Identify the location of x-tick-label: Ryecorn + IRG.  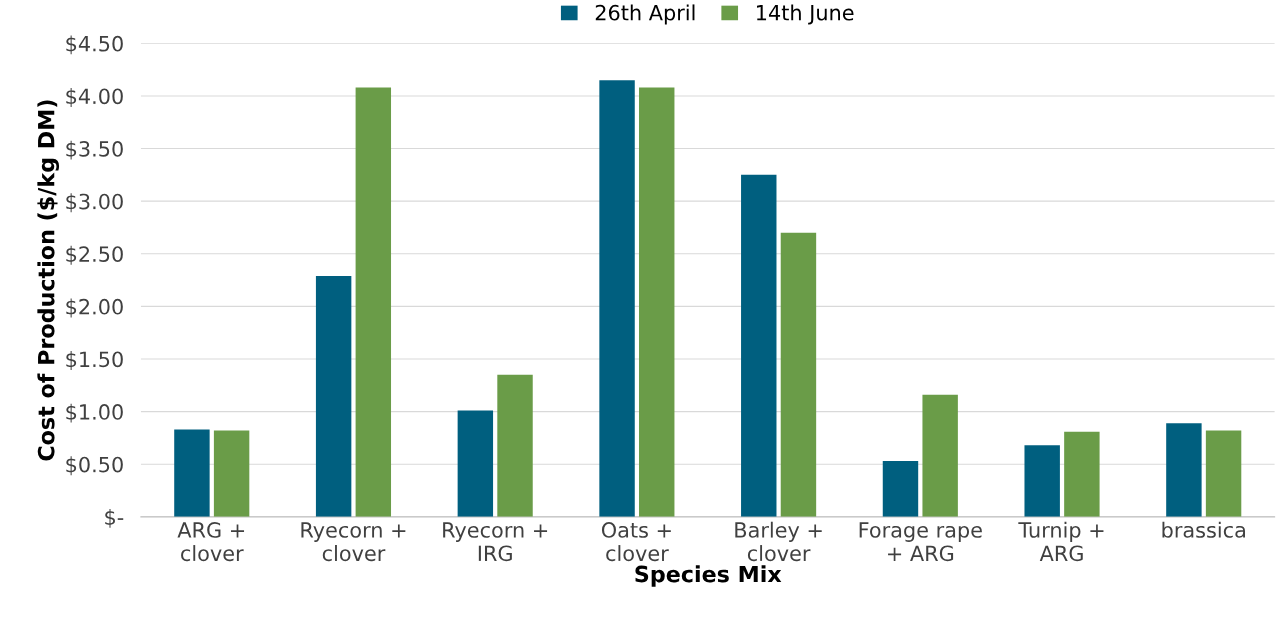
(495, 542).